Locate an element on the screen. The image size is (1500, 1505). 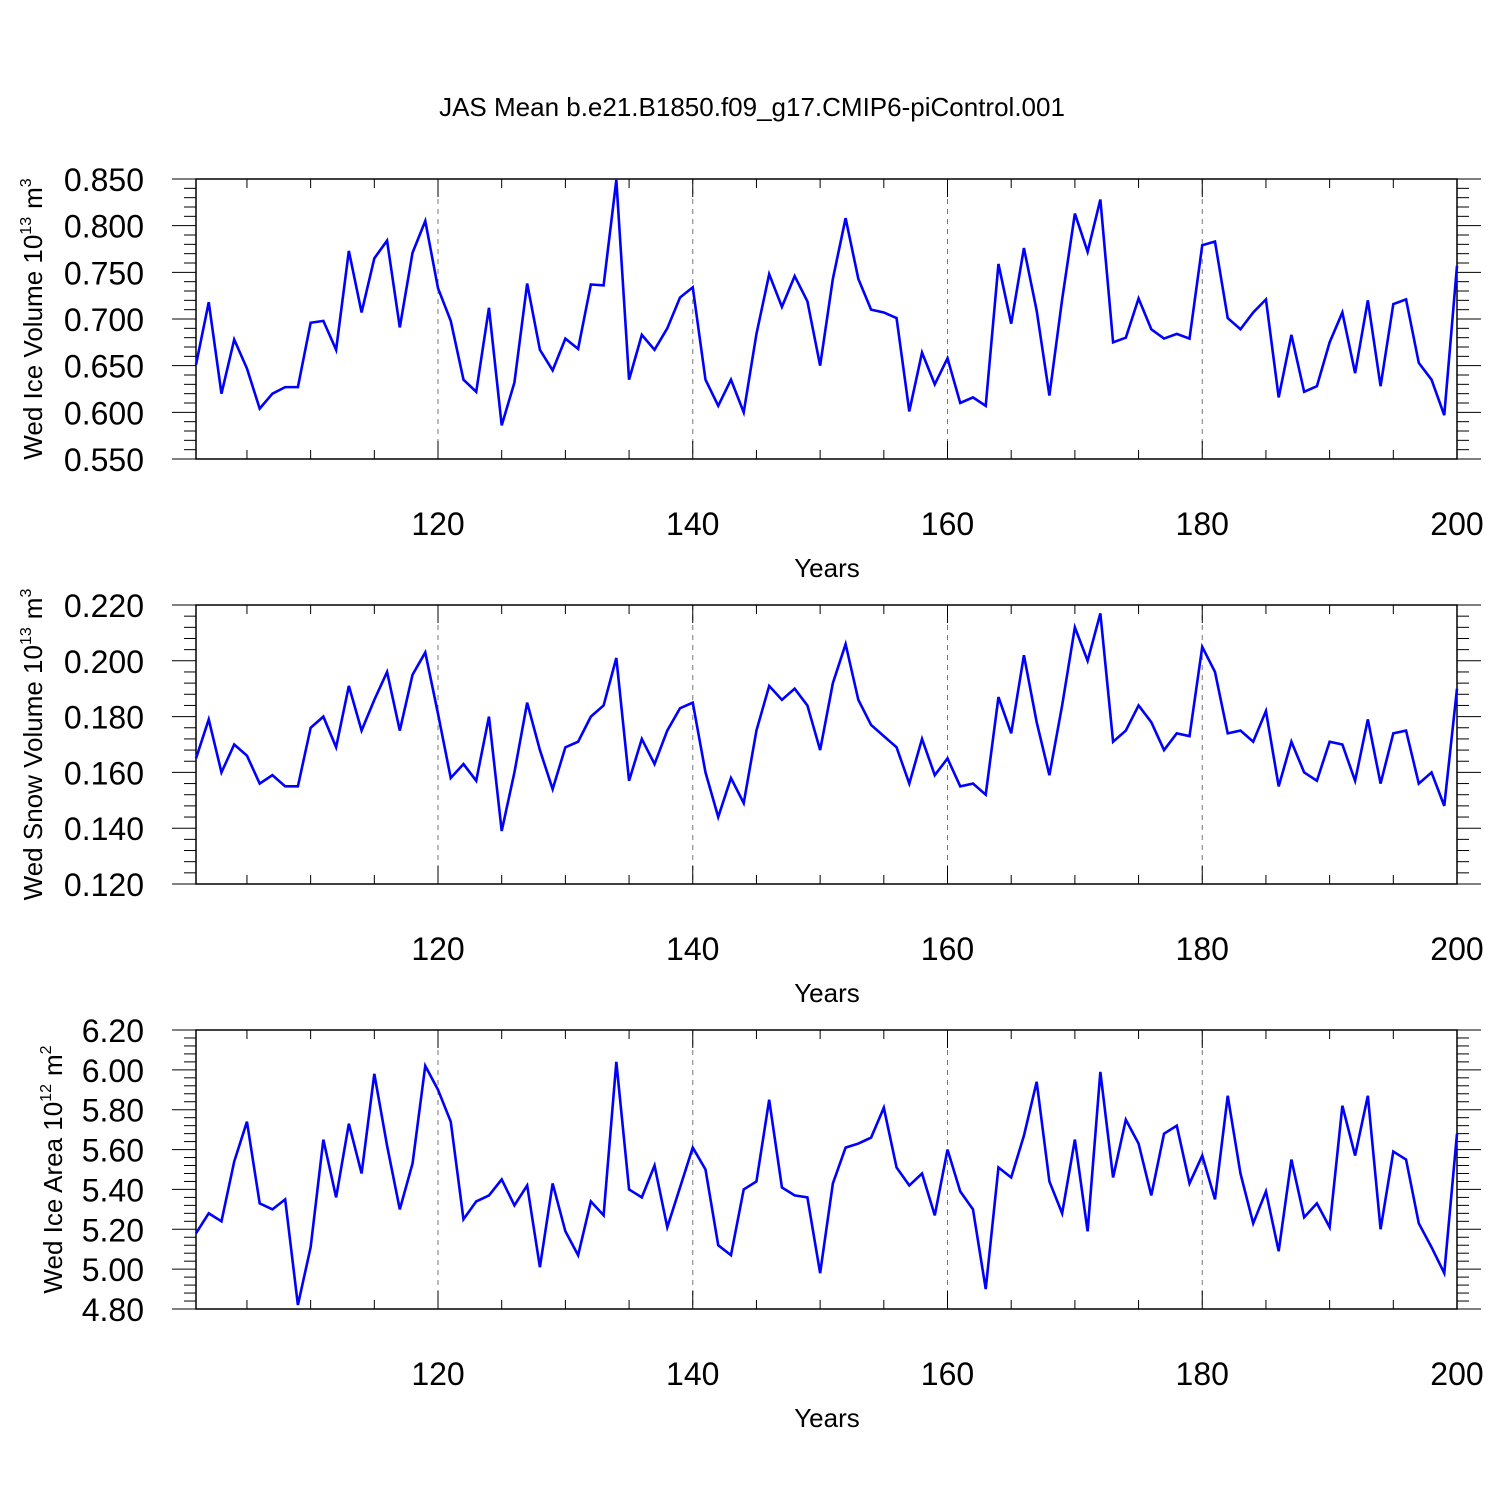
y-tick-label: 0.180 is located at coordinates (104, 718).